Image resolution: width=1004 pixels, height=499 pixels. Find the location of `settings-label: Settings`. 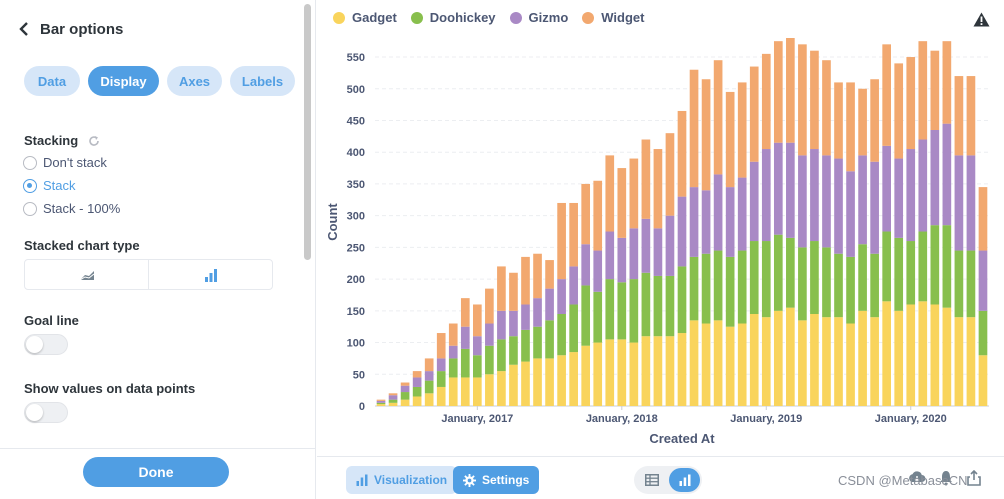

settings-label: Settings is located at coordinates (506, 480).